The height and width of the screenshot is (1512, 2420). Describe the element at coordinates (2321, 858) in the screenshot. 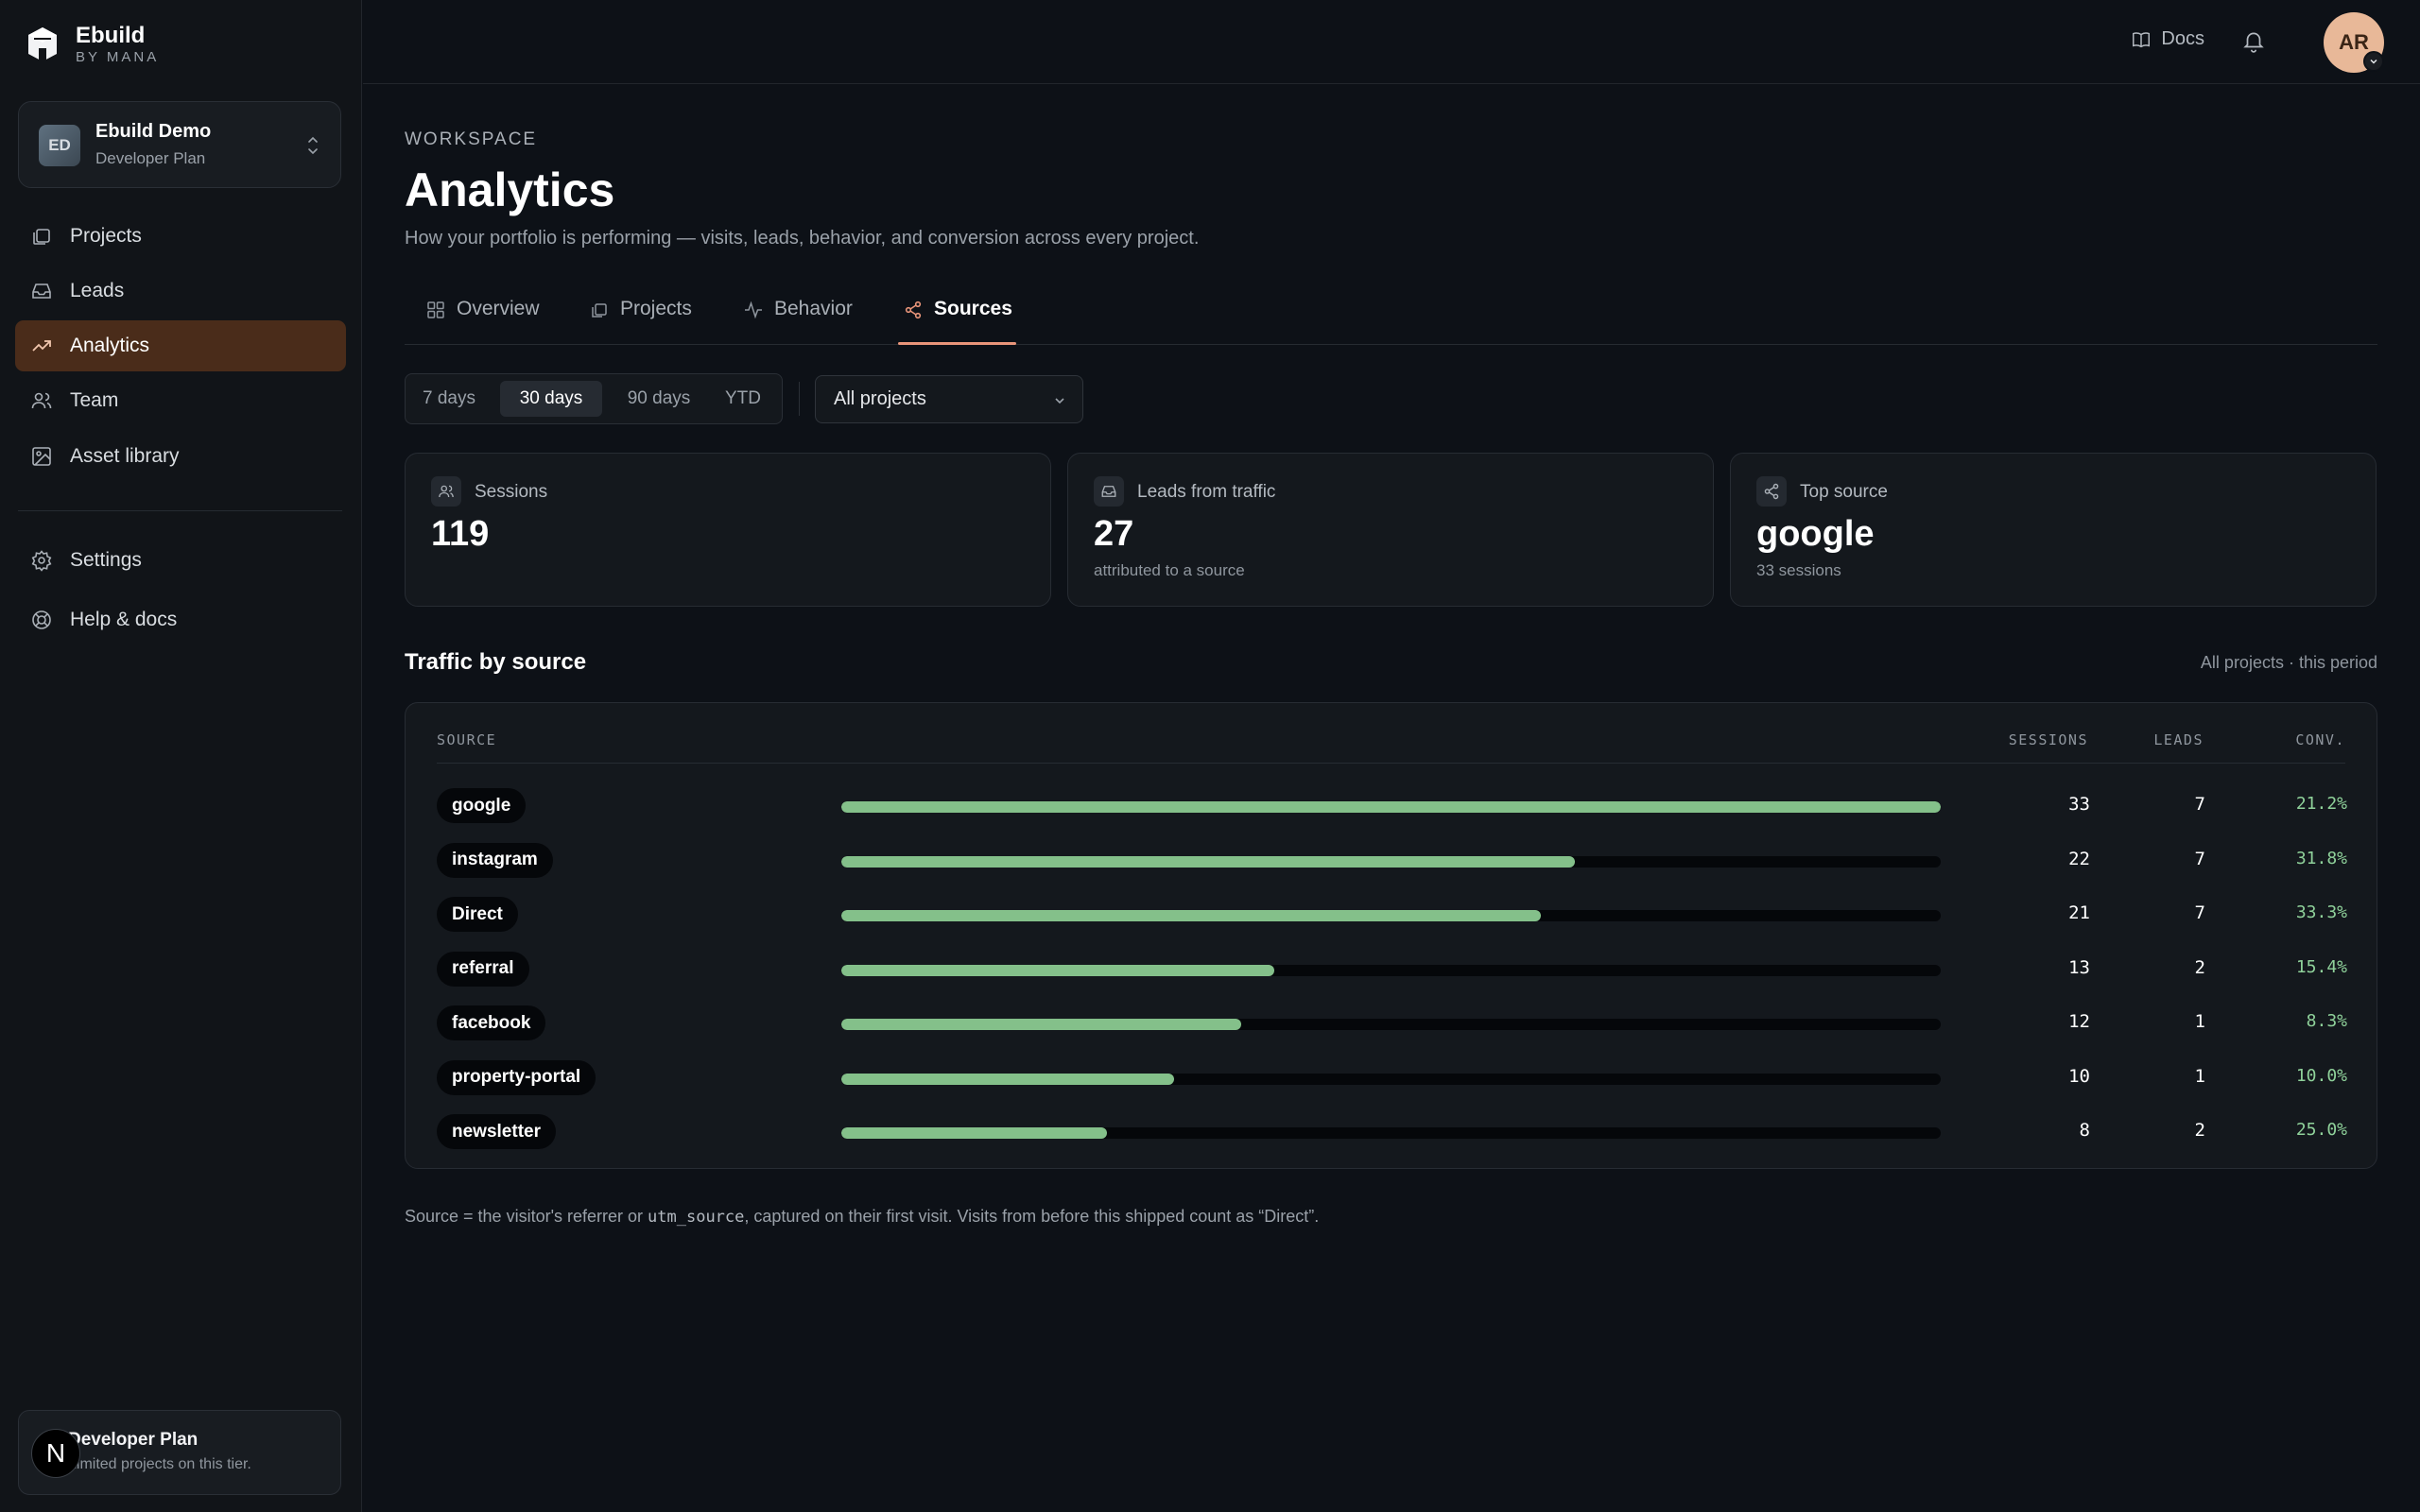

I see `conv-value: 31.8%` at that location.